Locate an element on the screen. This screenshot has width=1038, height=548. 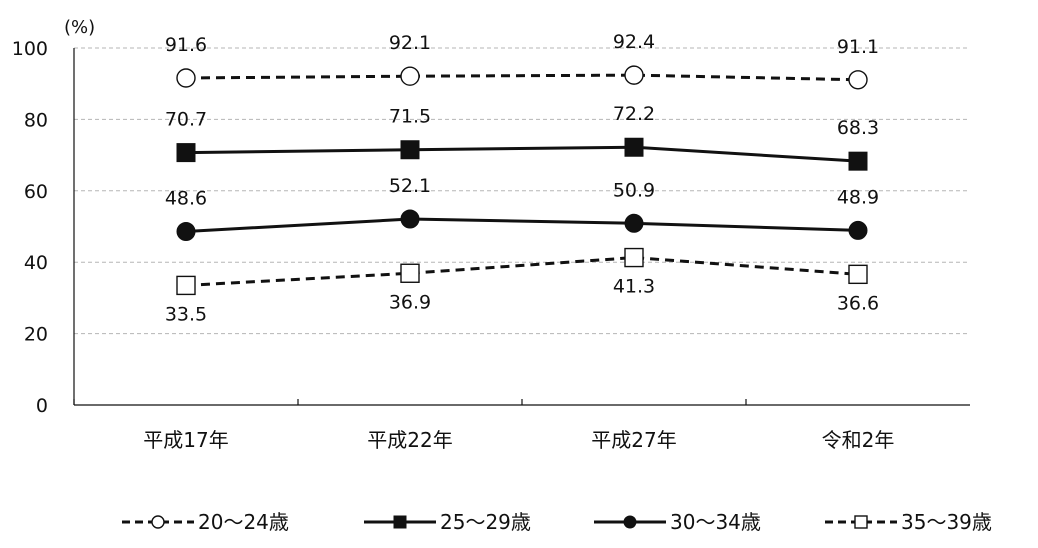
y-tick-label: 60 is located at coordinates (36, 192).